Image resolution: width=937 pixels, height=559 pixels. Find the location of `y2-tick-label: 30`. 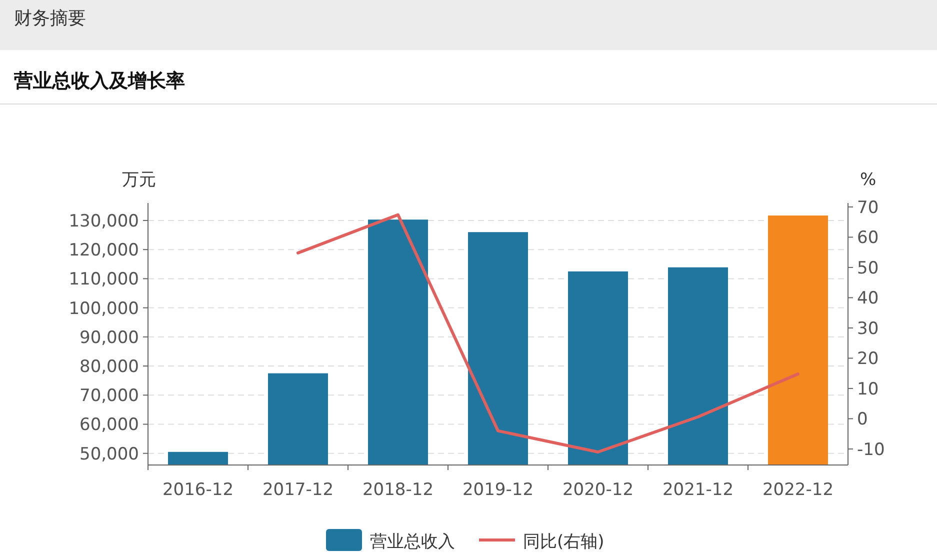

y2-tick-label: 30 is located at coordinates (868, 328).